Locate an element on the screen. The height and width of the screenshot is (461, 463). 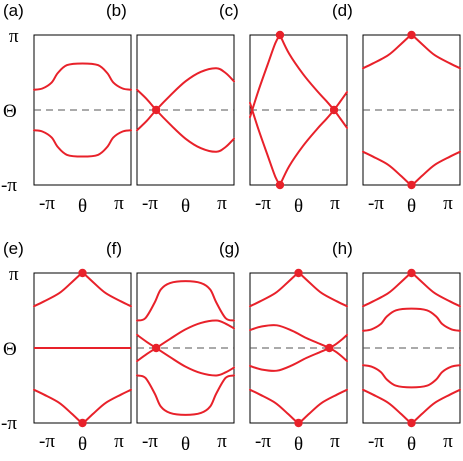
panel-label: (c) is located at coordinates (229, 10).